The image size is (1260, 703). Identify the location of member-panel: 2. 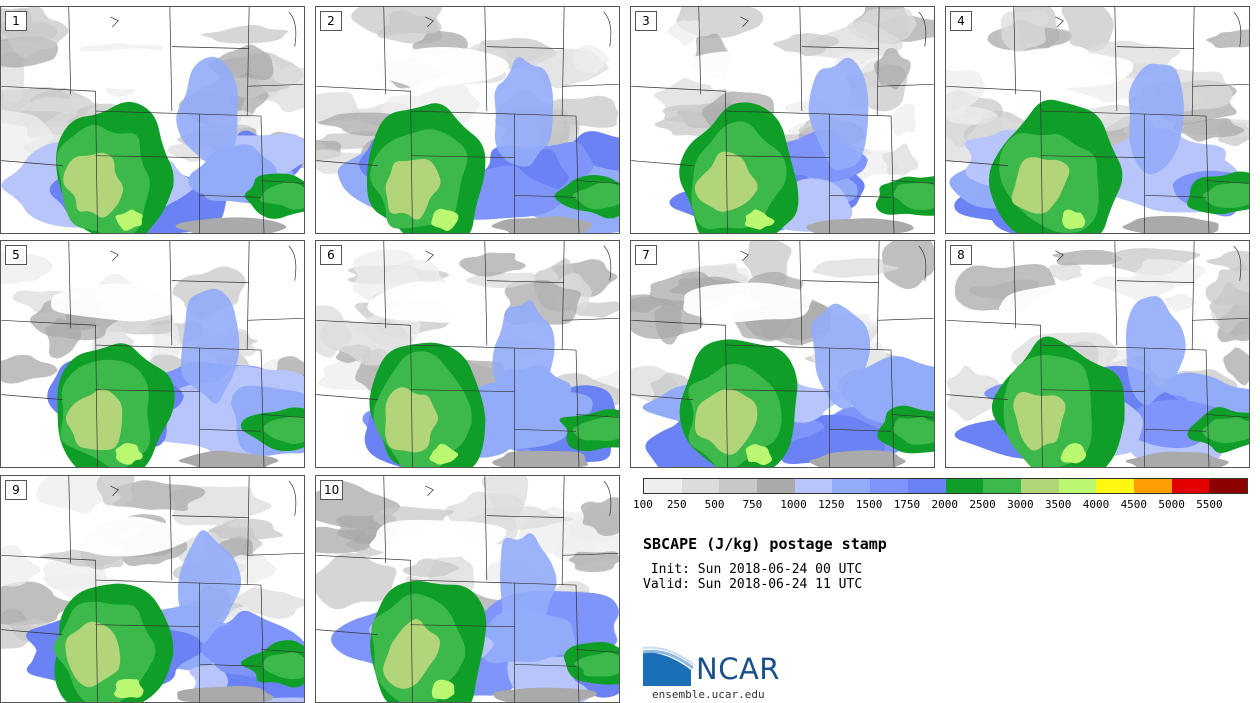
(467, 120).